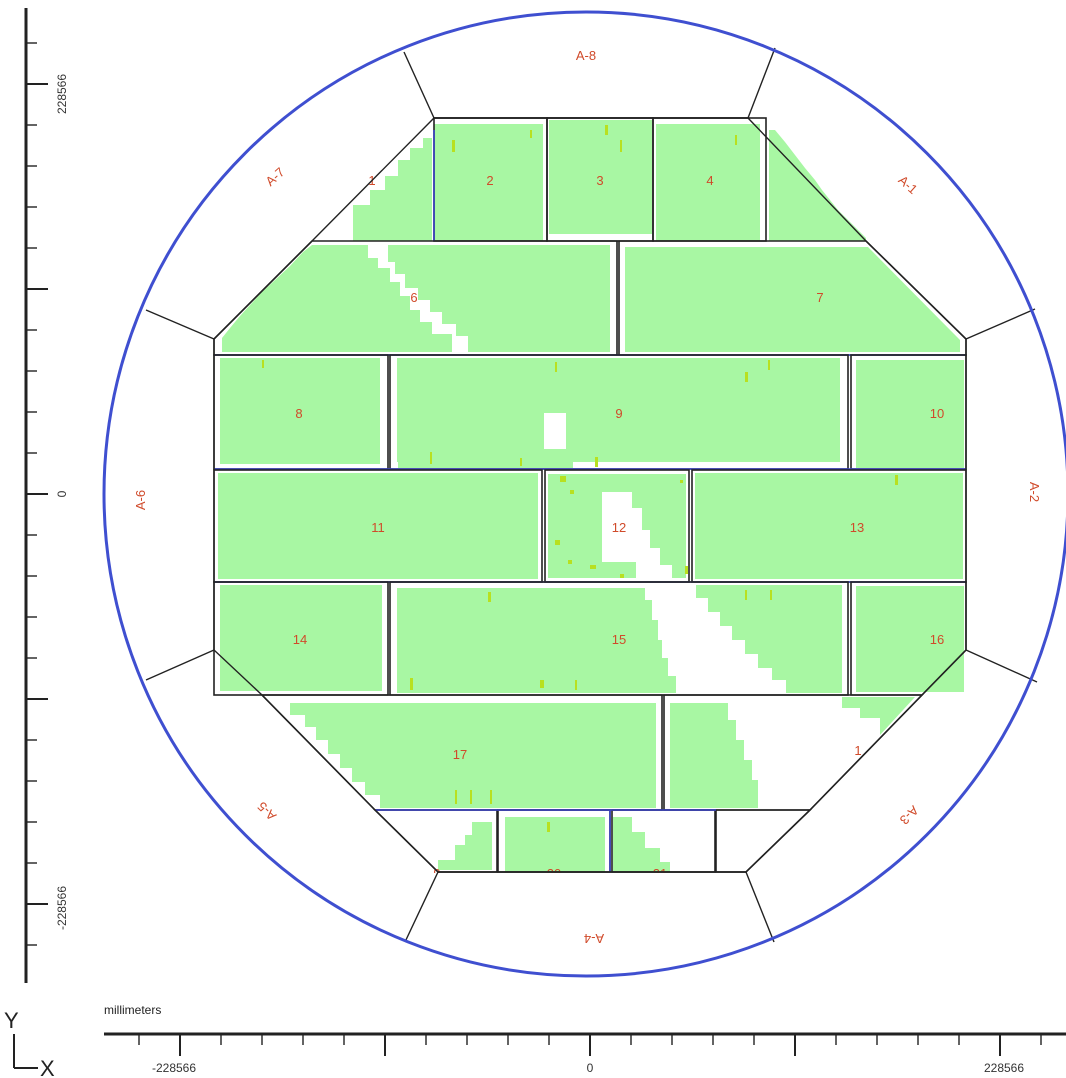 This screenshot has width=1066, height=1078. Describe the element at coordinates (909, 815) in the screenshot. I see `segment-label-a3: A-3` at that location.